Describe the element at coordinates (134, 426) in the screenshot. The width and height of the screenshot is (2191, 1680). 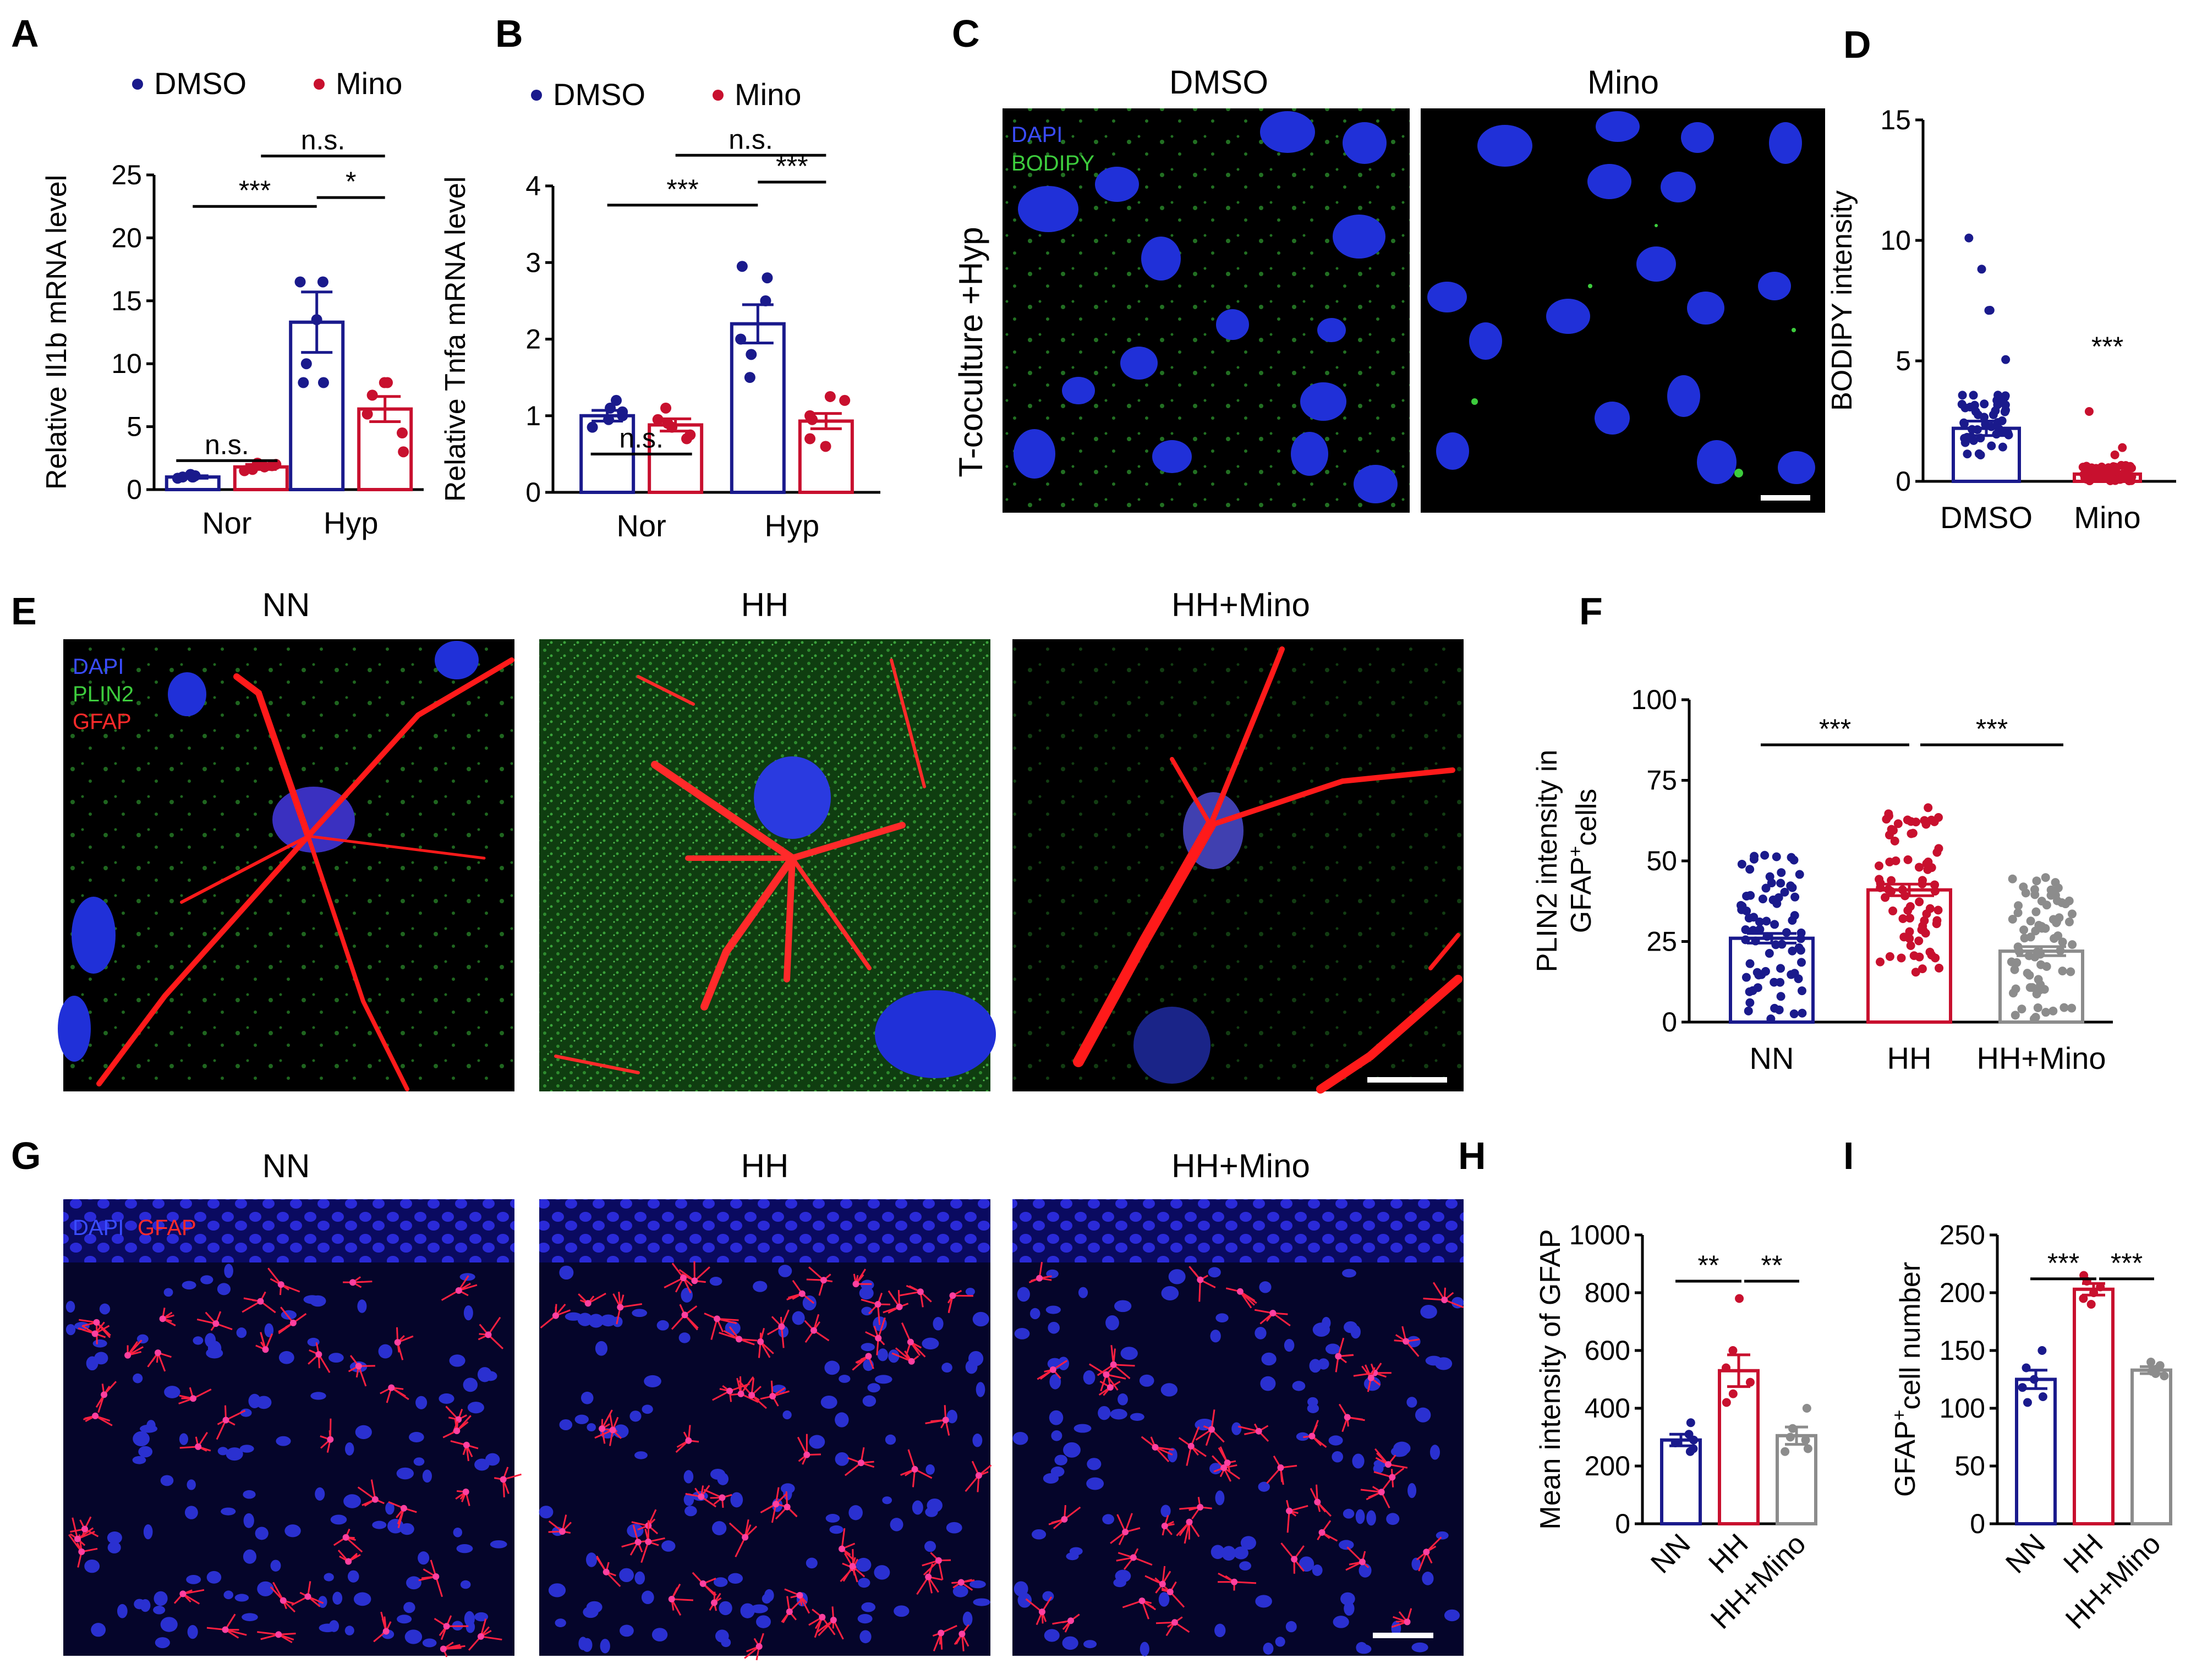
I see `y-tick-label: 5` at that location.